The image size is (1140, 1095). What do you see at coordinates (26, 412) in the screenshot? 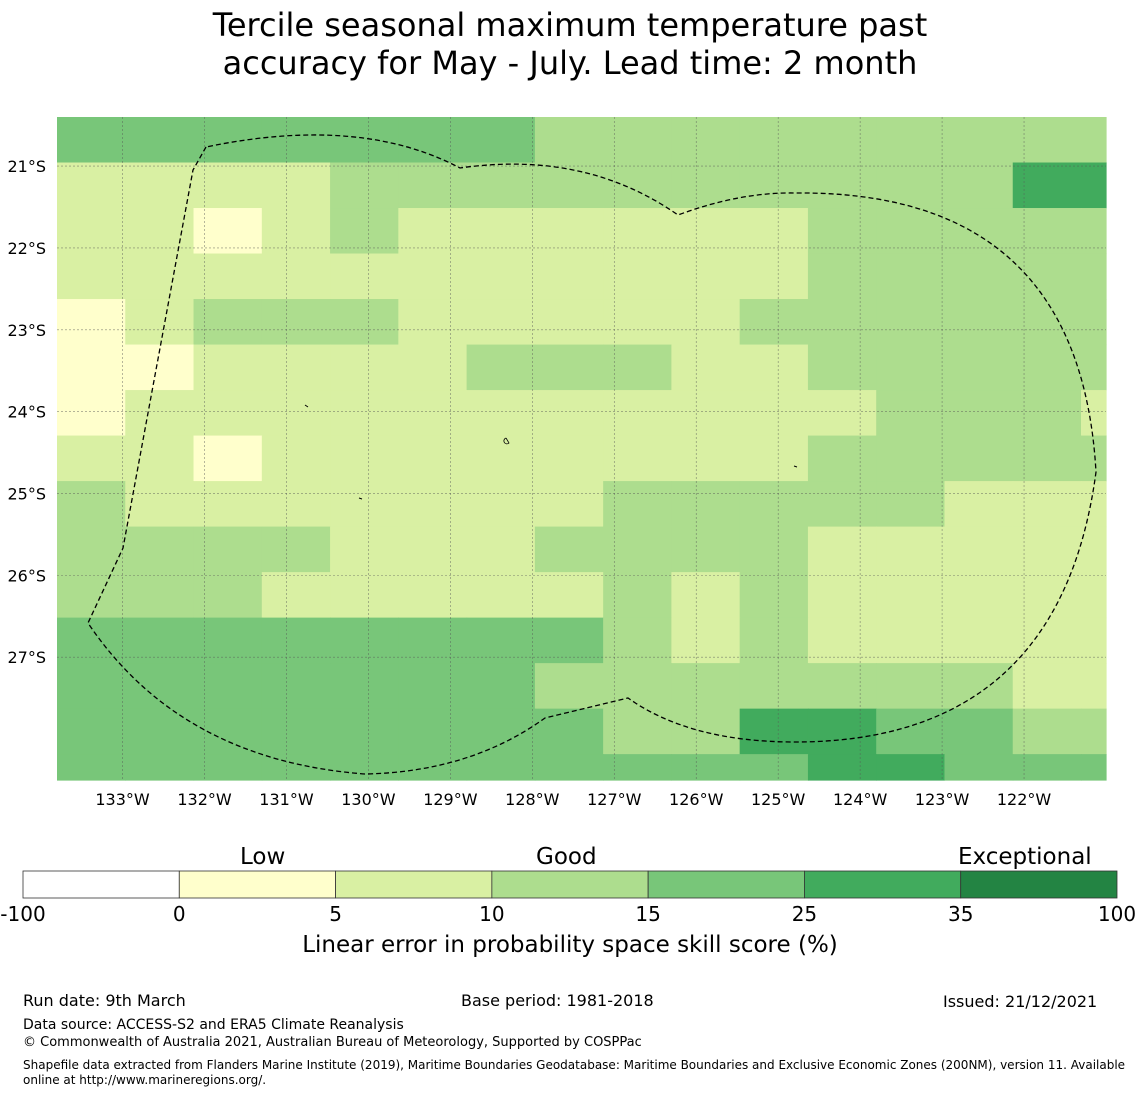
I see `latitude-label: 24°S` at bounding box center [26, 412].